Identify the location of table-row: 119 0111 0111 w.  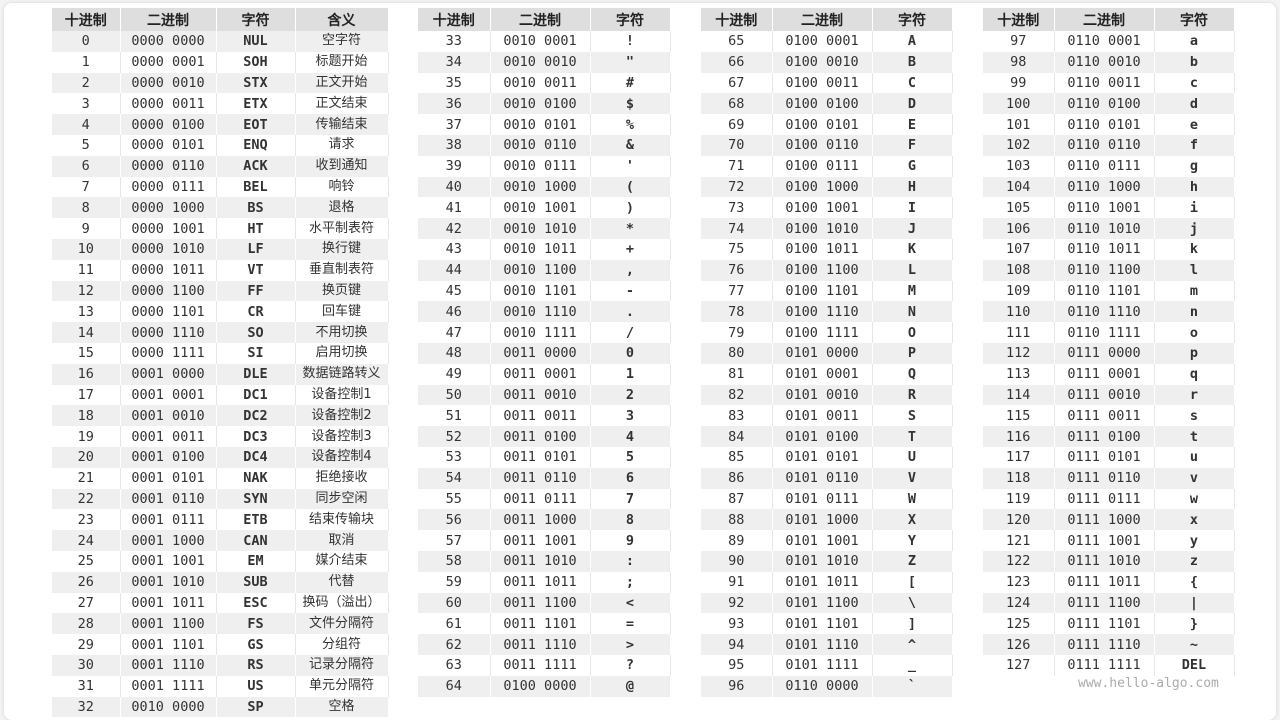
(1109, 499).